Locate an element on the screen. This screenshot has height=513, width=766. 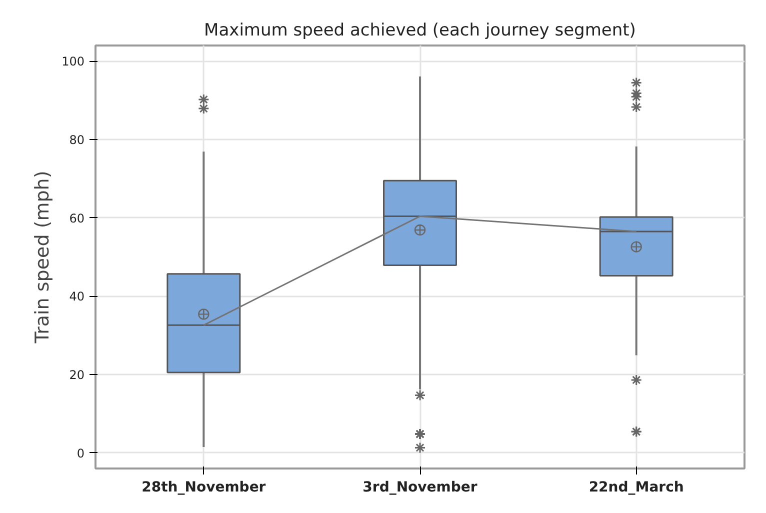
y-tick-label: 80 is located at coordinates (77, 140).